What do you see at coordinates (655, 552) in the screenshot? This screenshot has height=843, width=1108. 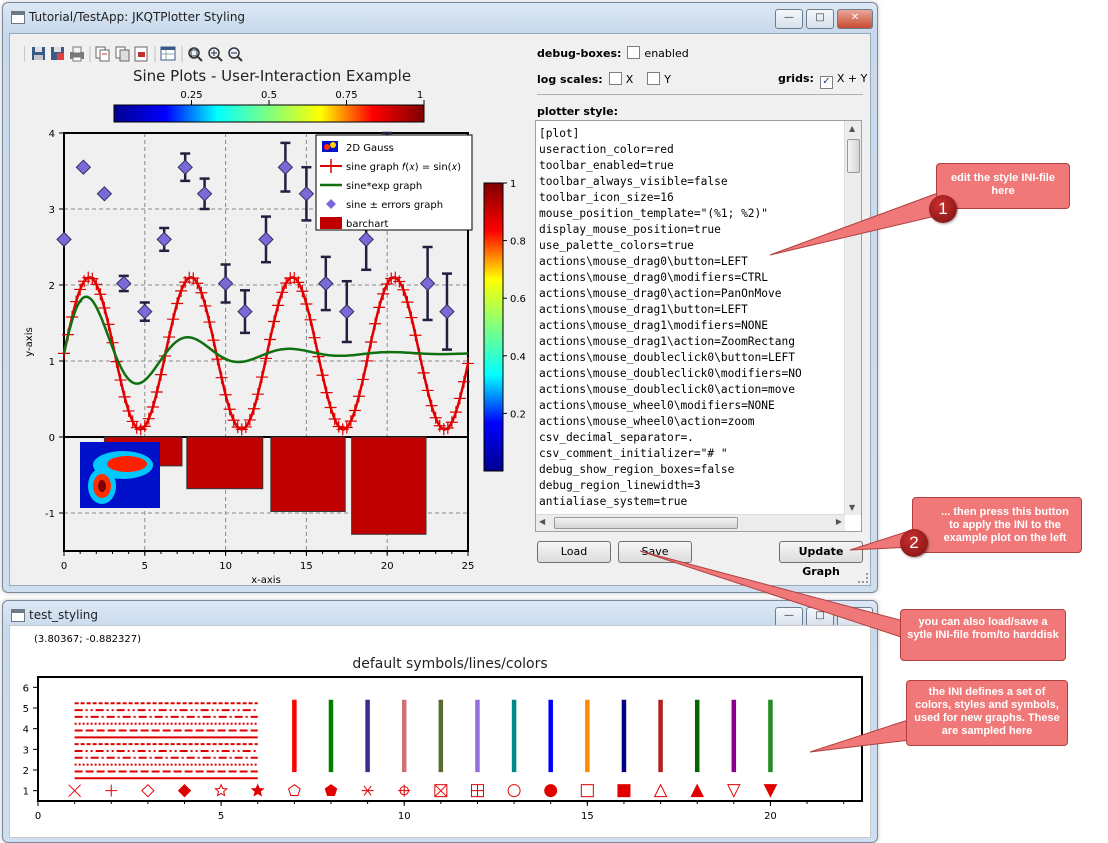 I see `save-button: Save` at bounding box center [655, 552].